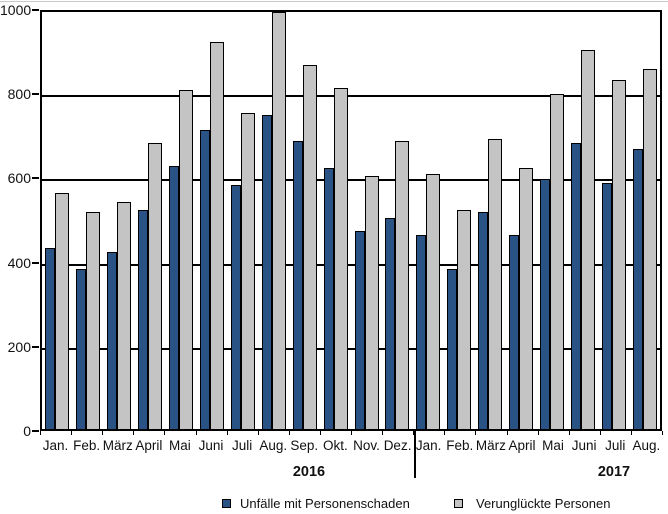 The image size is (668, 514). I want to click on legend-swatch-accidents-icon, so click(226, 503).